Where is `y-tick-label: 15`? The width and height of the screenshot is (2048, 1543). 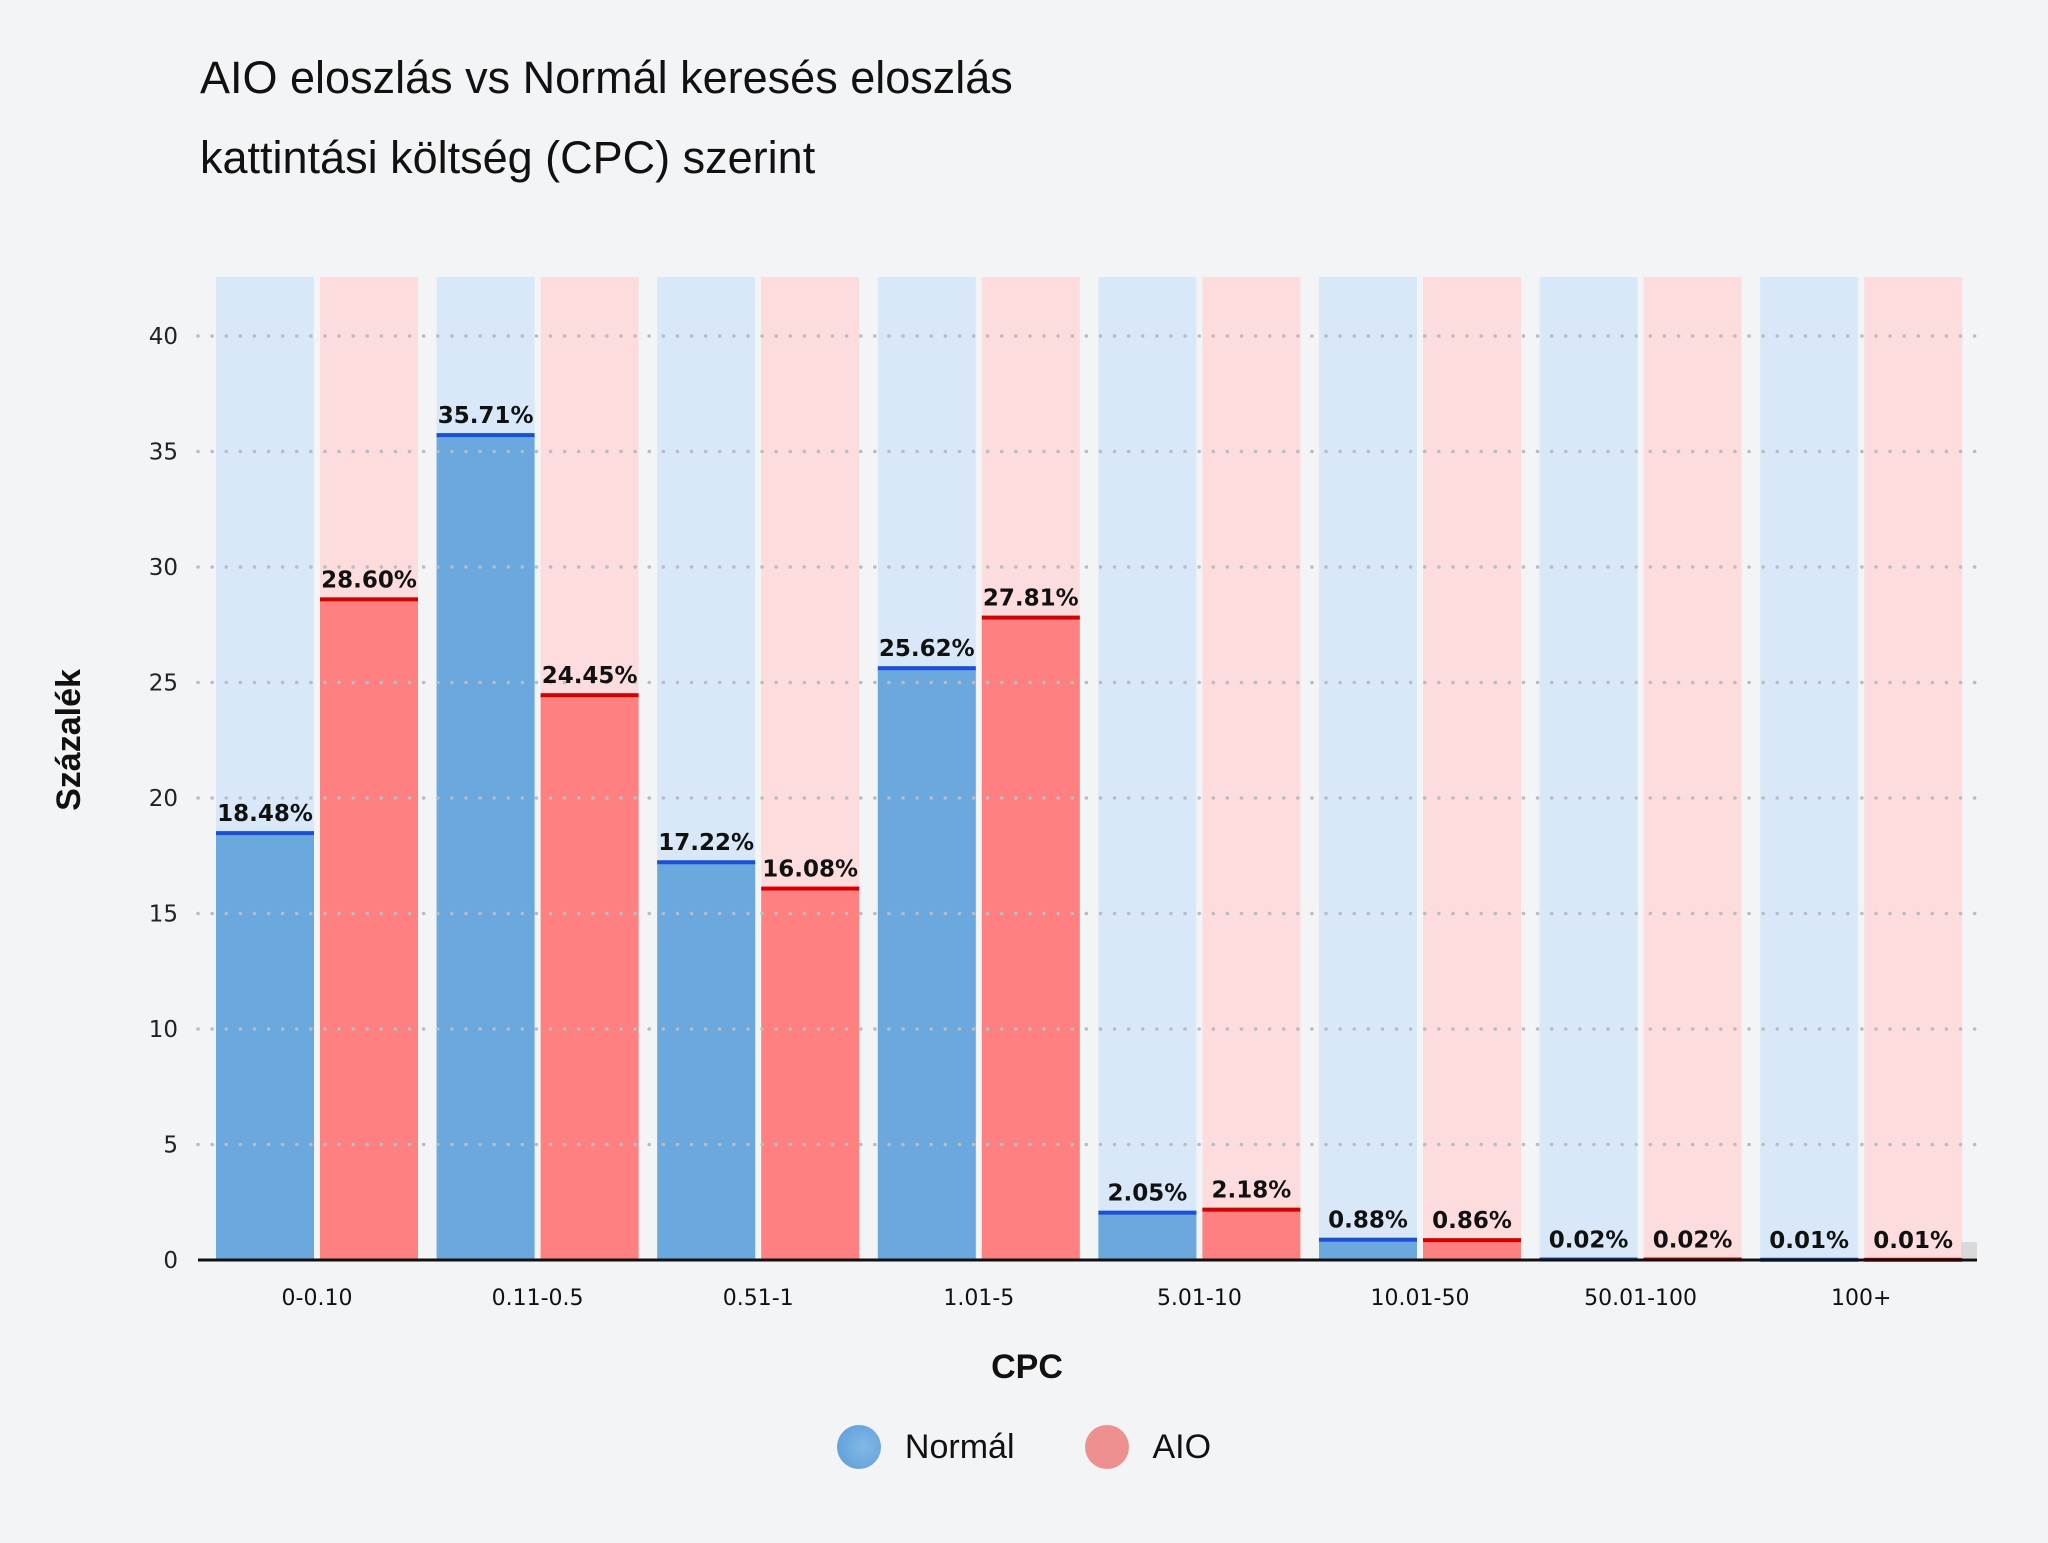
y-tick-label: 15 is located at coordinates (163, 915).